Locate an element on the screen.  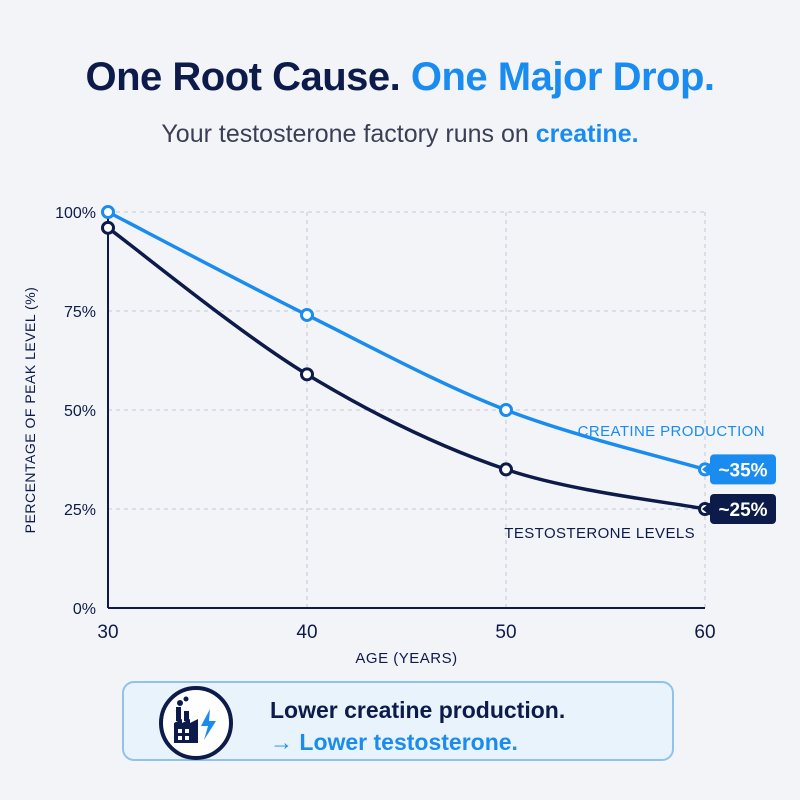
page-title: One Root Cause. One Major Drop. is located at coordinates (400, 77).